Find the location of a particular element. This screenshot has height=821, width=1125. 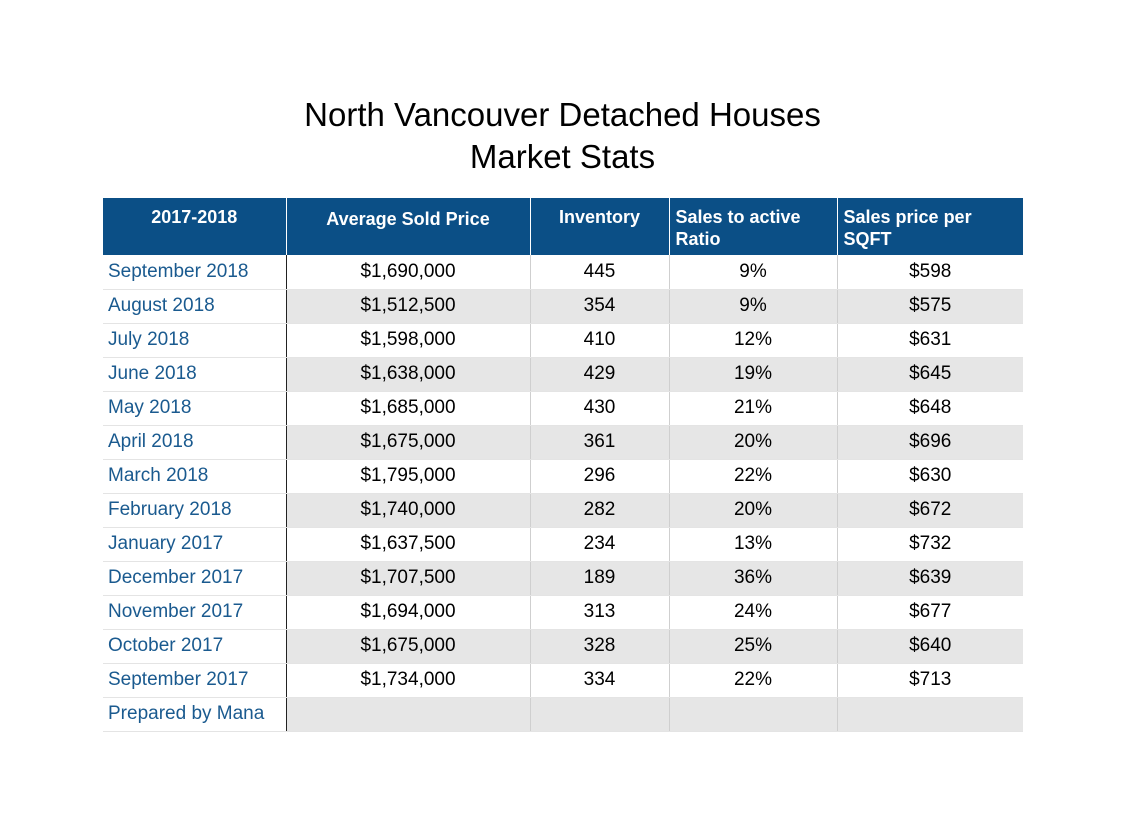

inventory-cell: 361 is located at coordinates (599, 442).